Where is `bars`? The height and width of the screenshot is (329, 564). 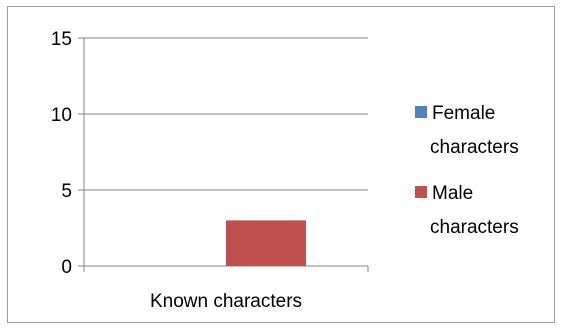 bars is located at coordinates (266, 243).